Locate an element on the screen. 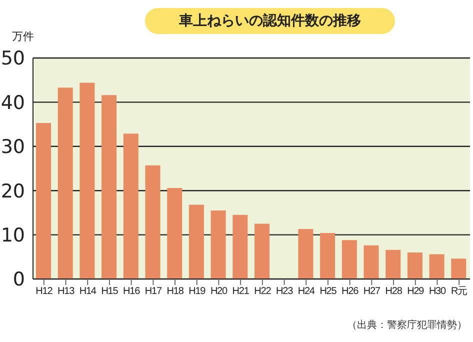 This screenshot has height=342, width=473. y-tick-label: 0 is located at coordinates (18, 279).